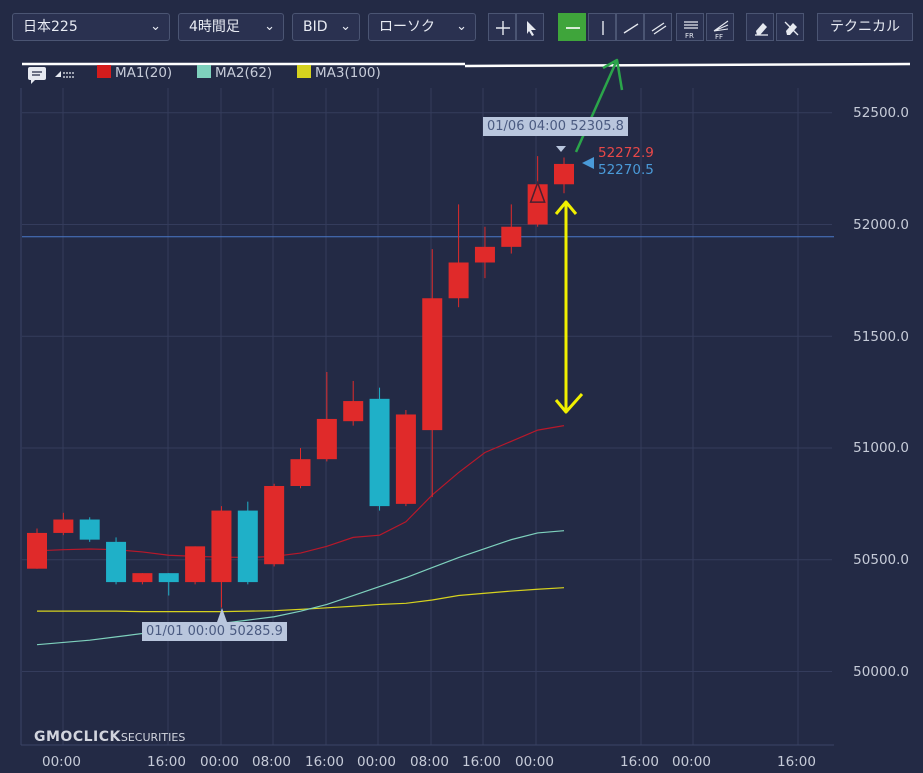  What do you see at coordinates (407, 27) in the screenshot?
I see `chart-type-label: ローソク` at bounding box center [407, 27].